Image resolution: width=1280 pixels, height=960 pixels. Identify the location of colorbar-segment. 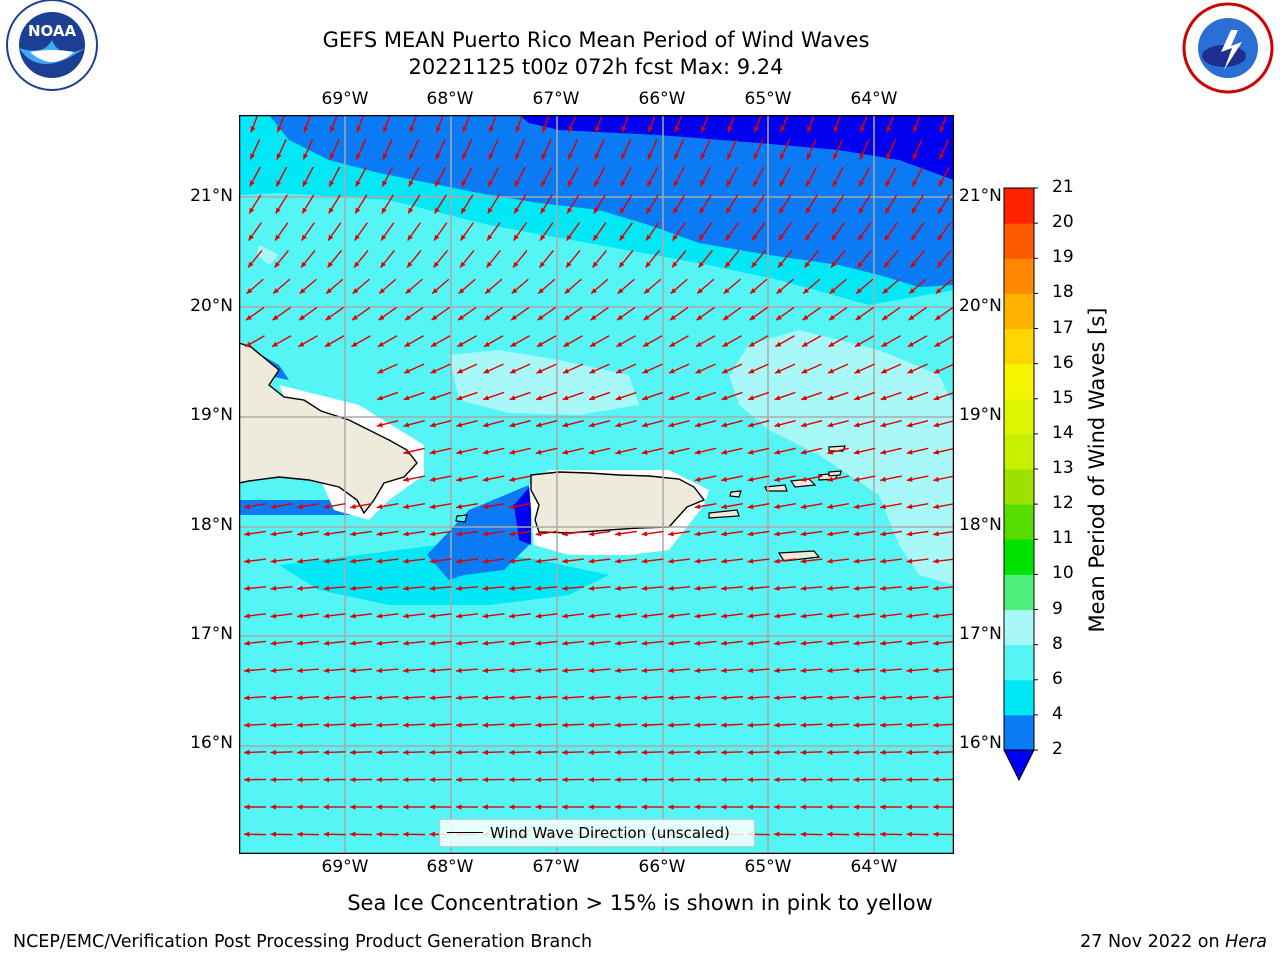
(1019, 451).